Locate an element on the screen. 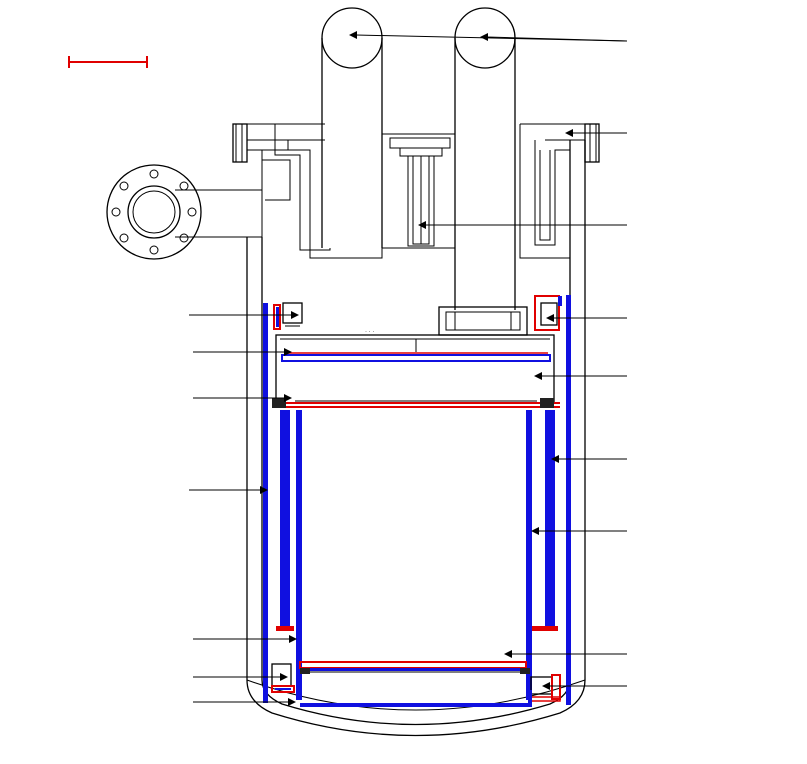 The image size is (807, 764). scale-bar is located at coordinates (108, 62).